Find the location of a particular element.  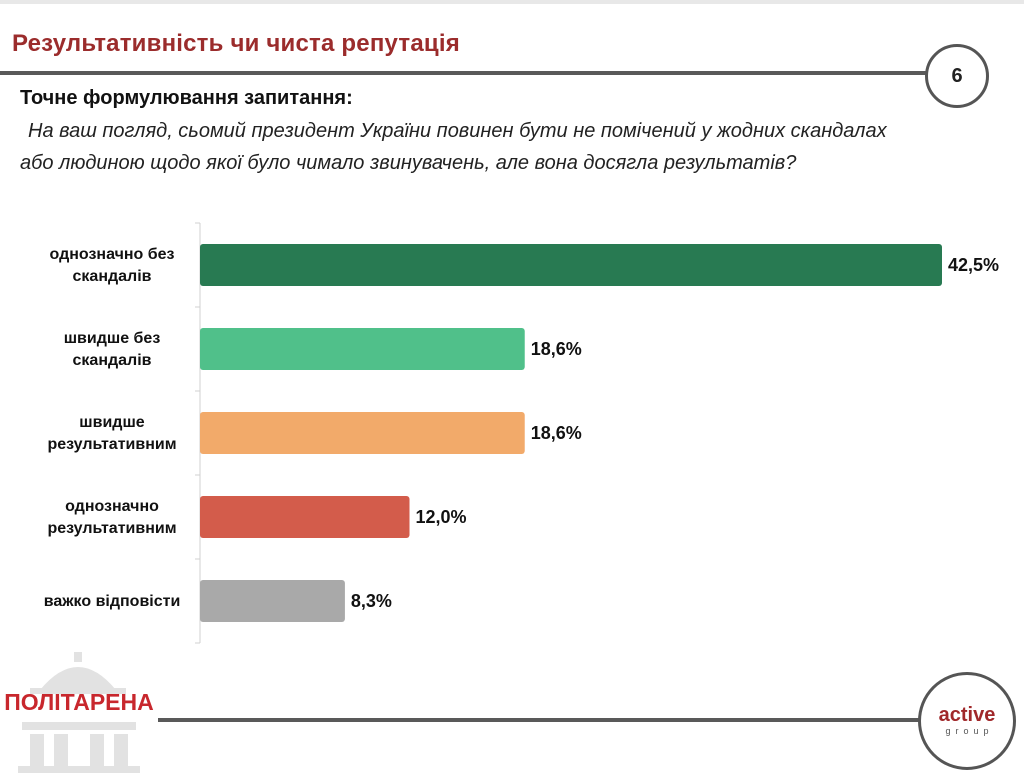

category-label-1-line-1: однозначно без is located at coordinates (112, 254).